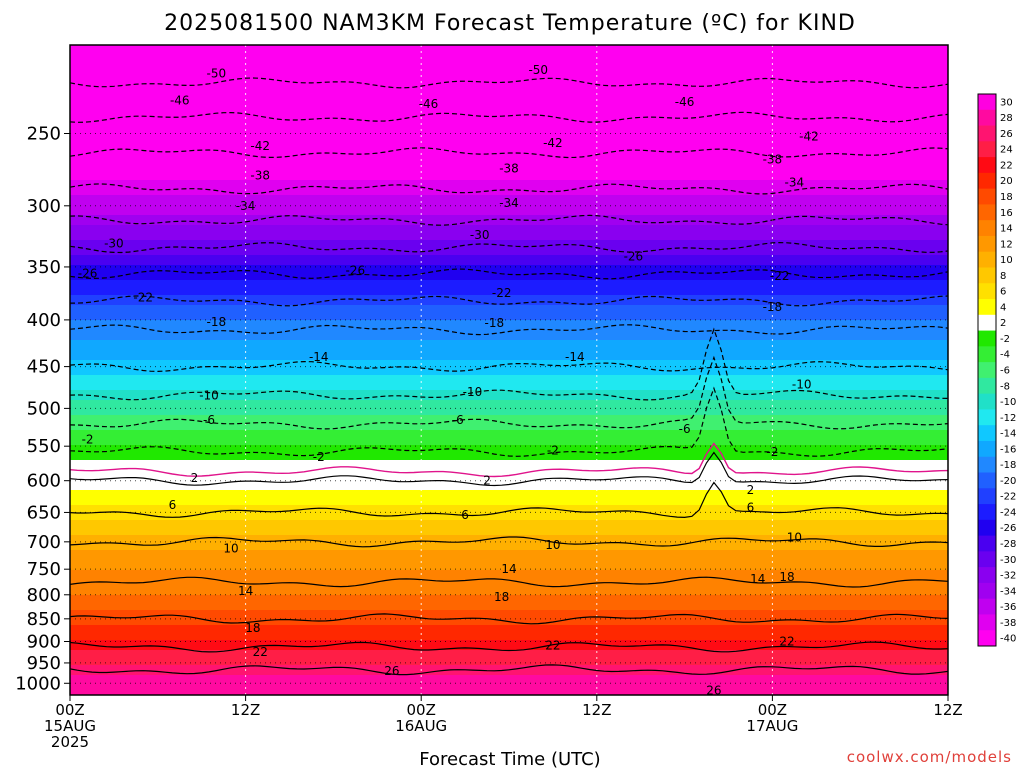  I want to click on contour-label: -46, so click(429, 104).